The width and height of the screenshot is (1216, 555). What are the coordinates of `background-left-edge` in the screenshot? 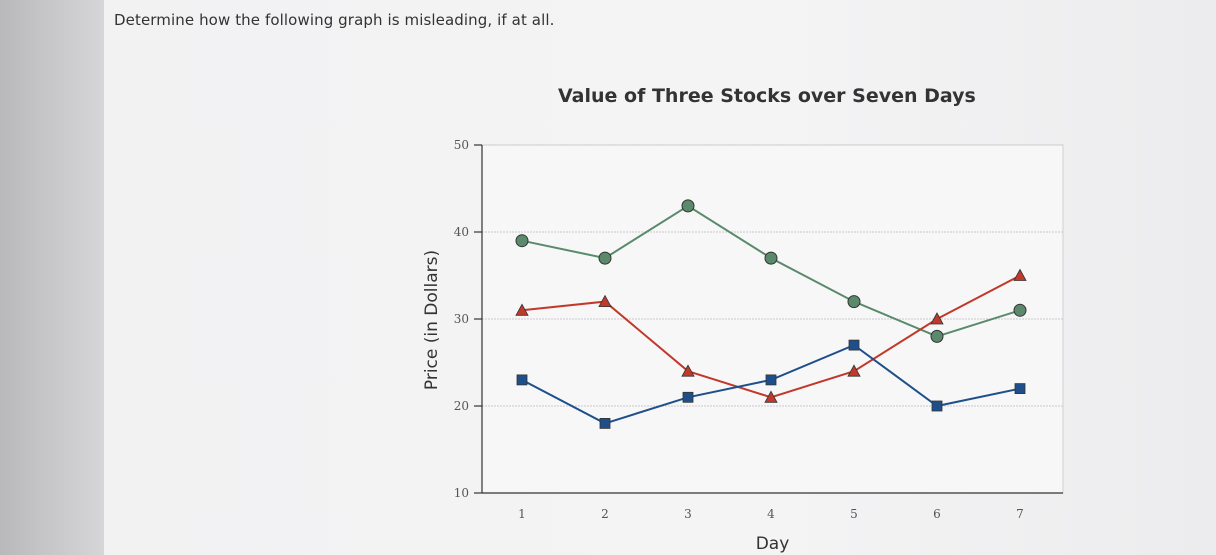 It's located at (52, 277).